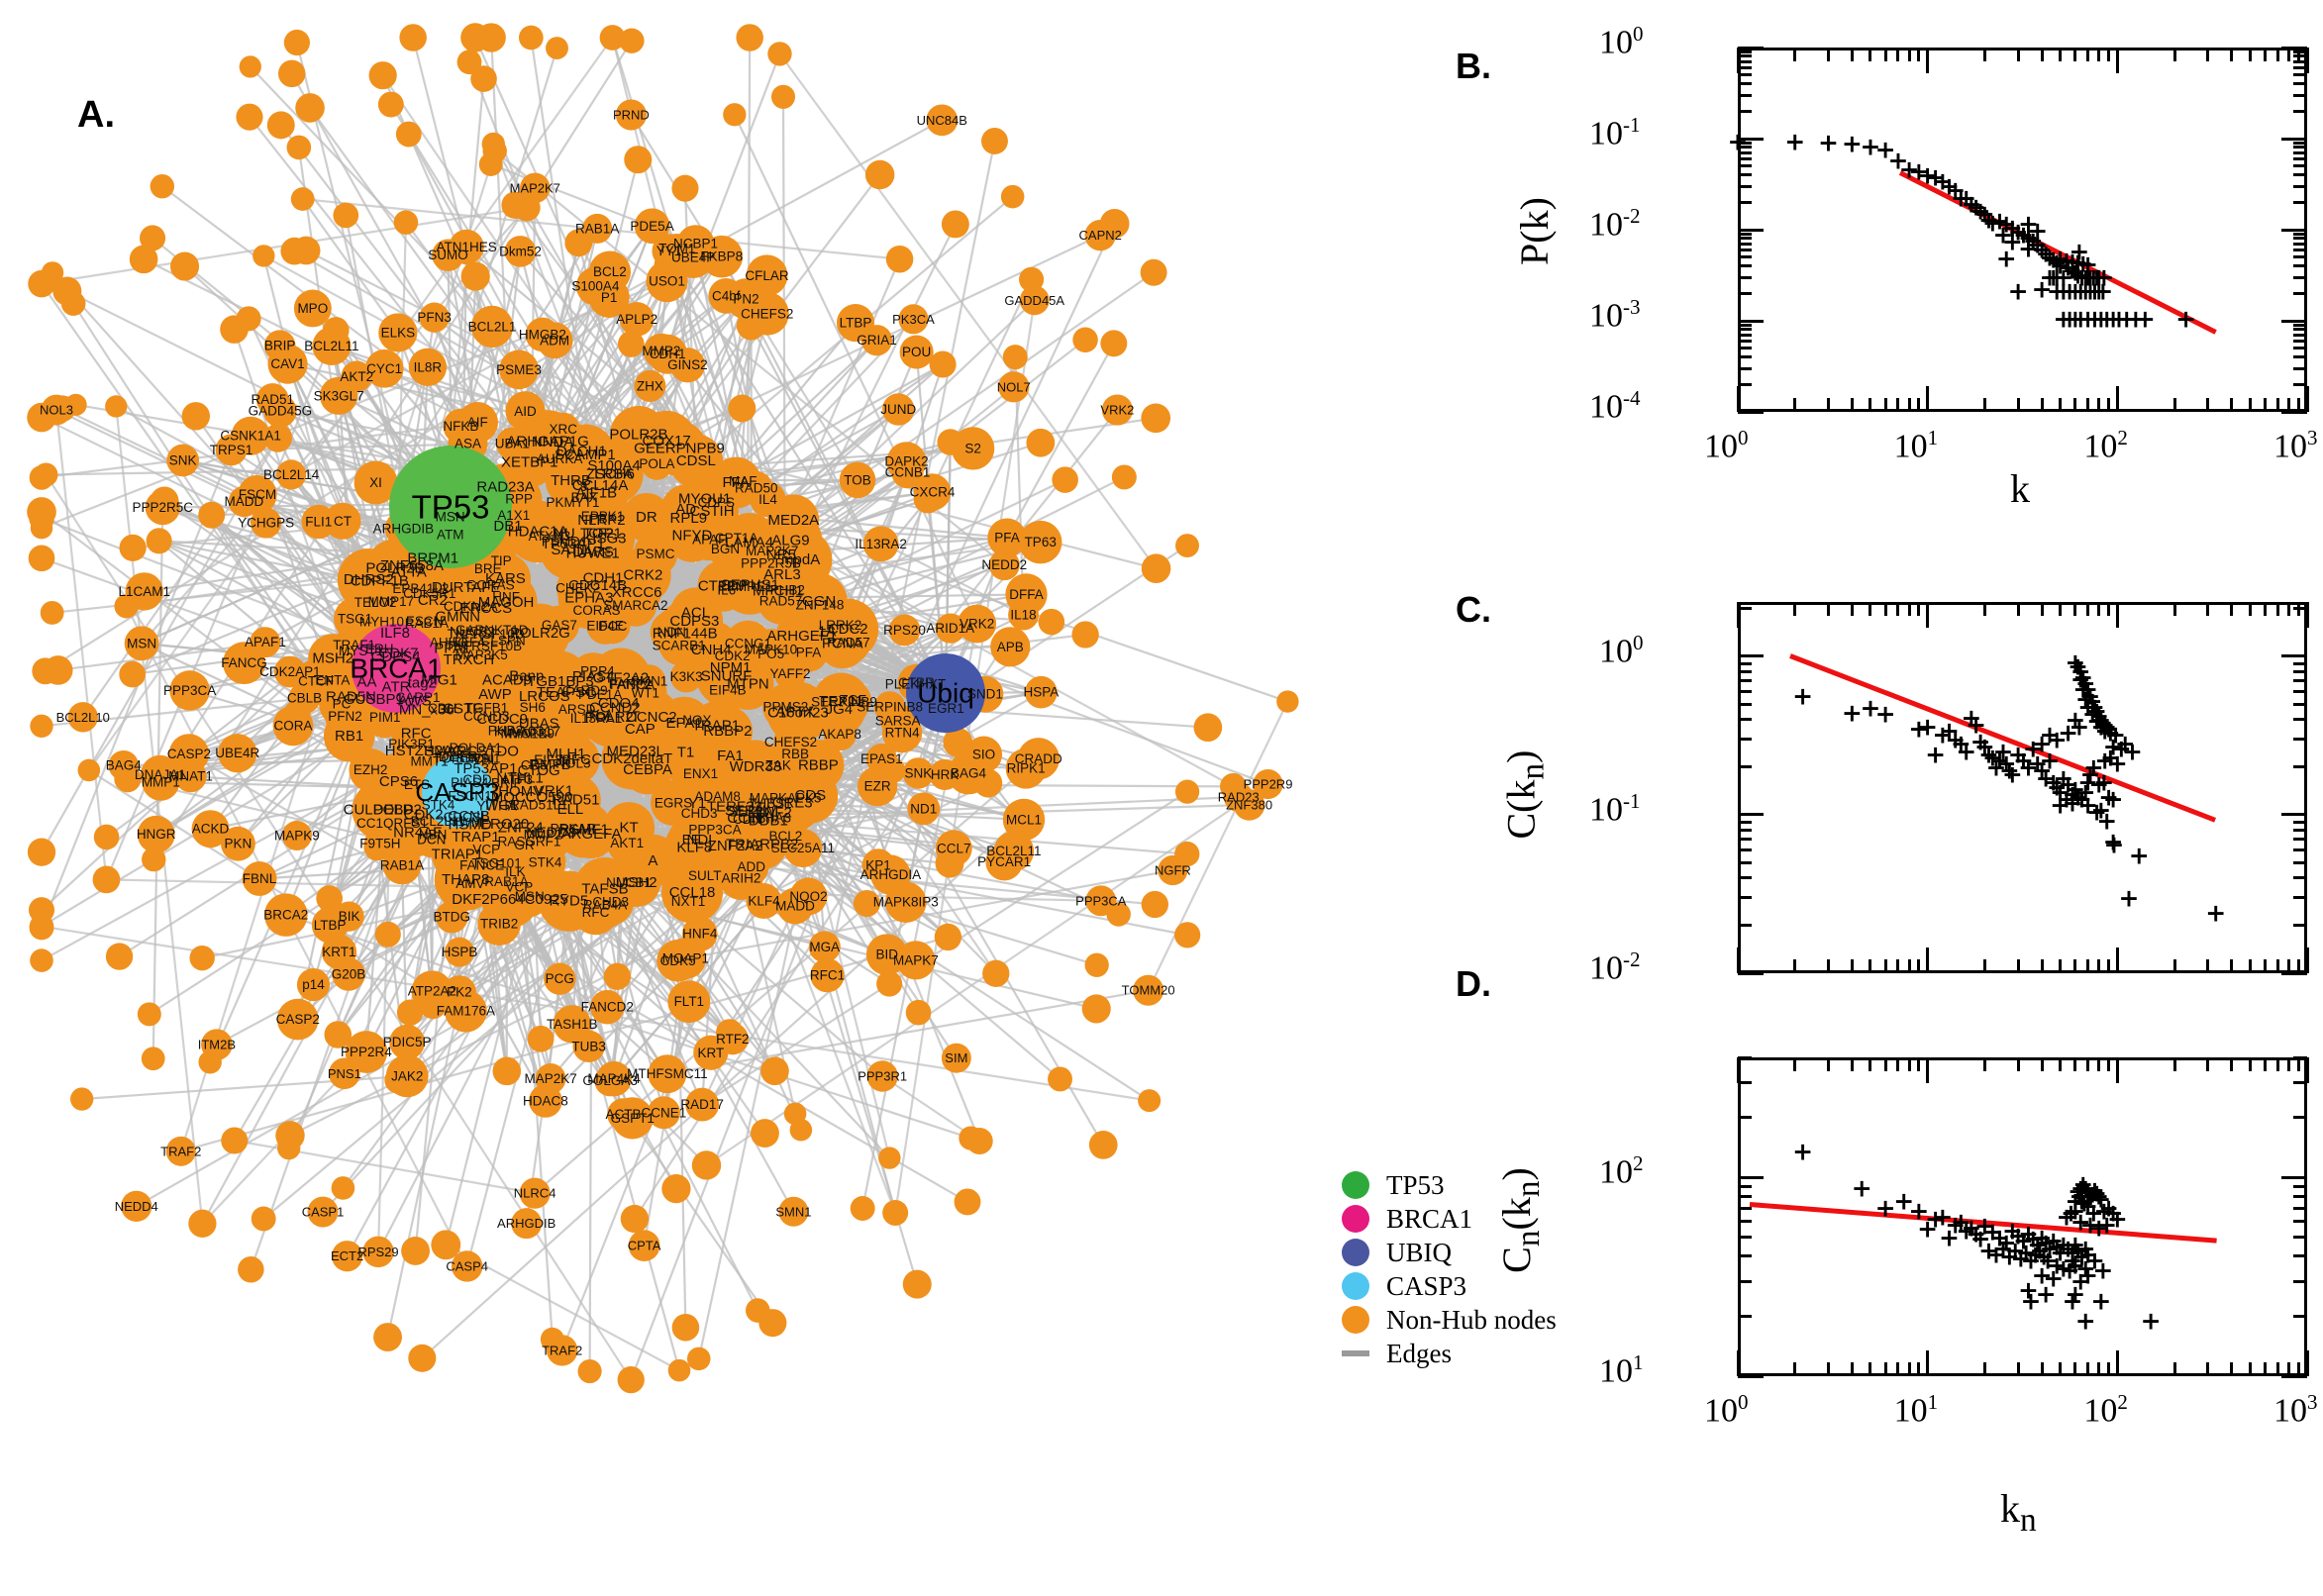 This screenshot has height=1596, width=2323. I want to click on hub-node-tp53, so click(450, 507).